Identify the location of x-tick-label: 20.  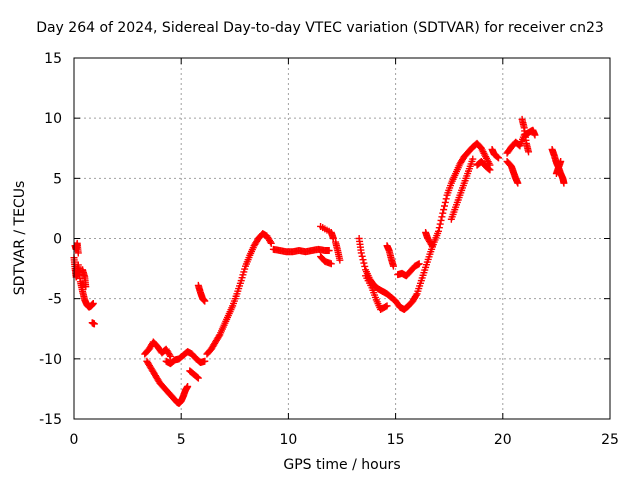
(503, 440).